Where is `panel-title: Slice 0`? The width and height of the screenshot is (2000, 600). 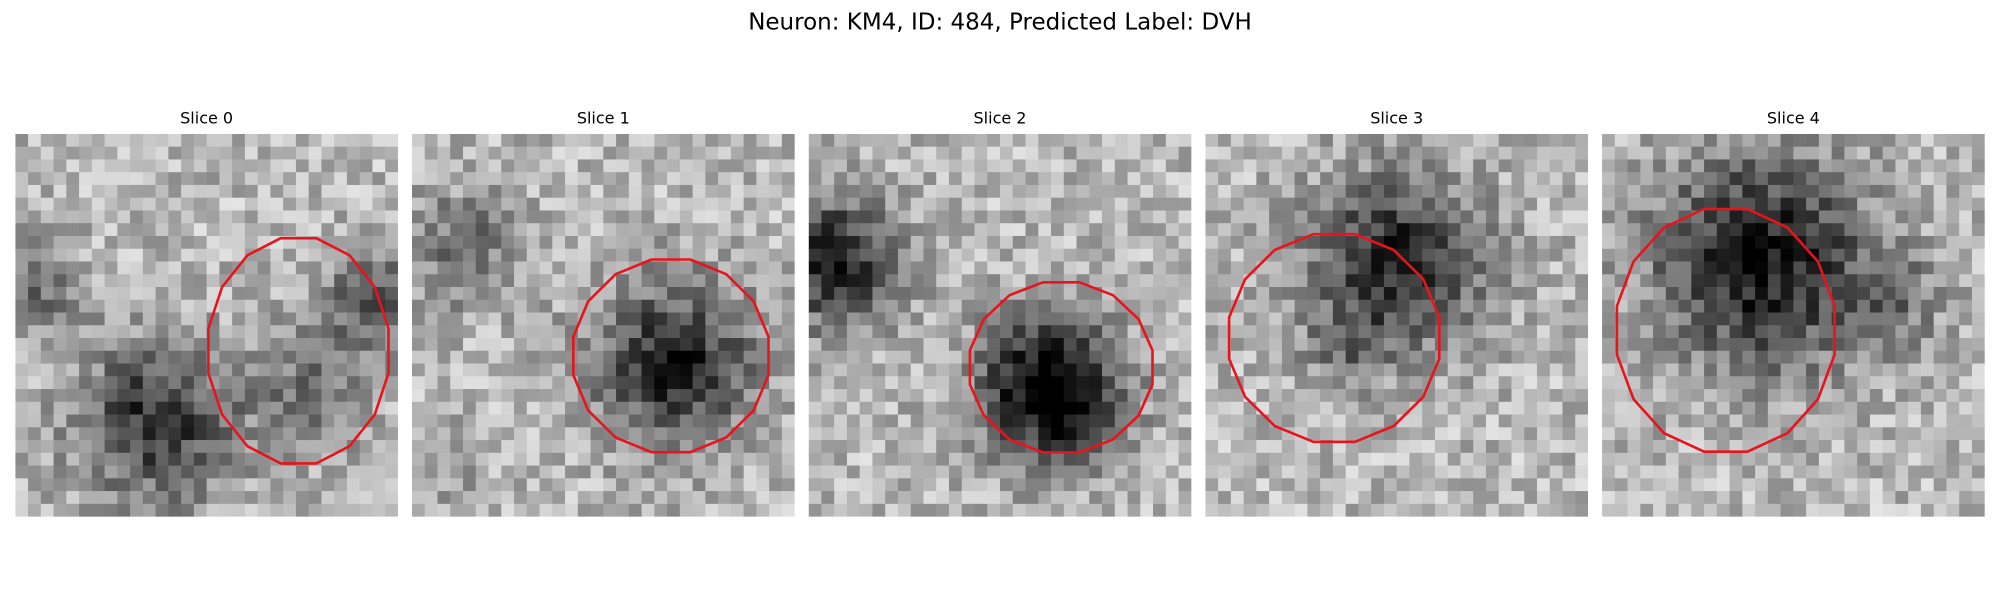 panel-title: Slice 0 is located at coordinates (206, 117).